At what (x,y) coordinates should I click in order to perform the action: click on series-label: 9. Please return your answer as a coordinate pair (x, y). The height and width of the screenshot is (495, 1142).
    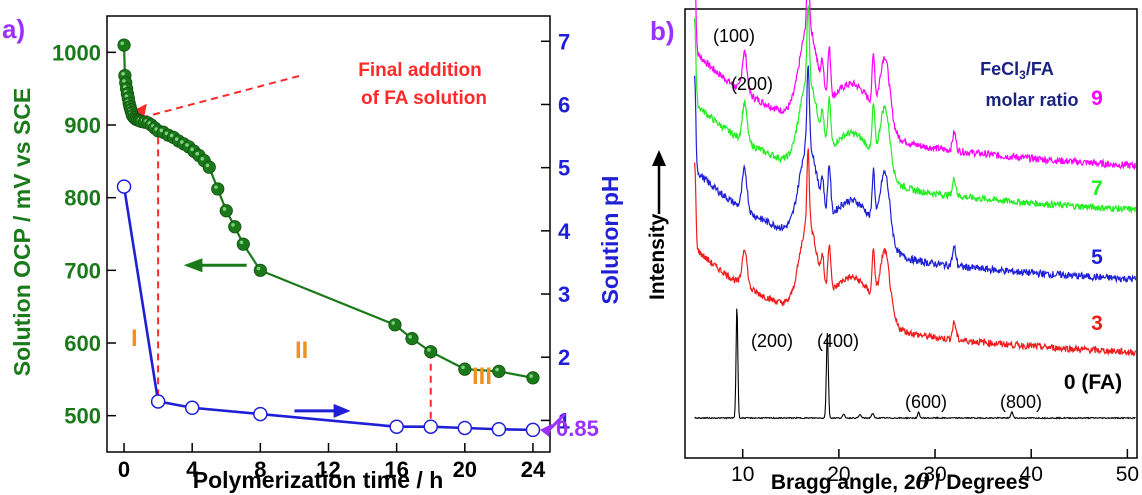
    Looking at the image, I should click on (1097, 98).